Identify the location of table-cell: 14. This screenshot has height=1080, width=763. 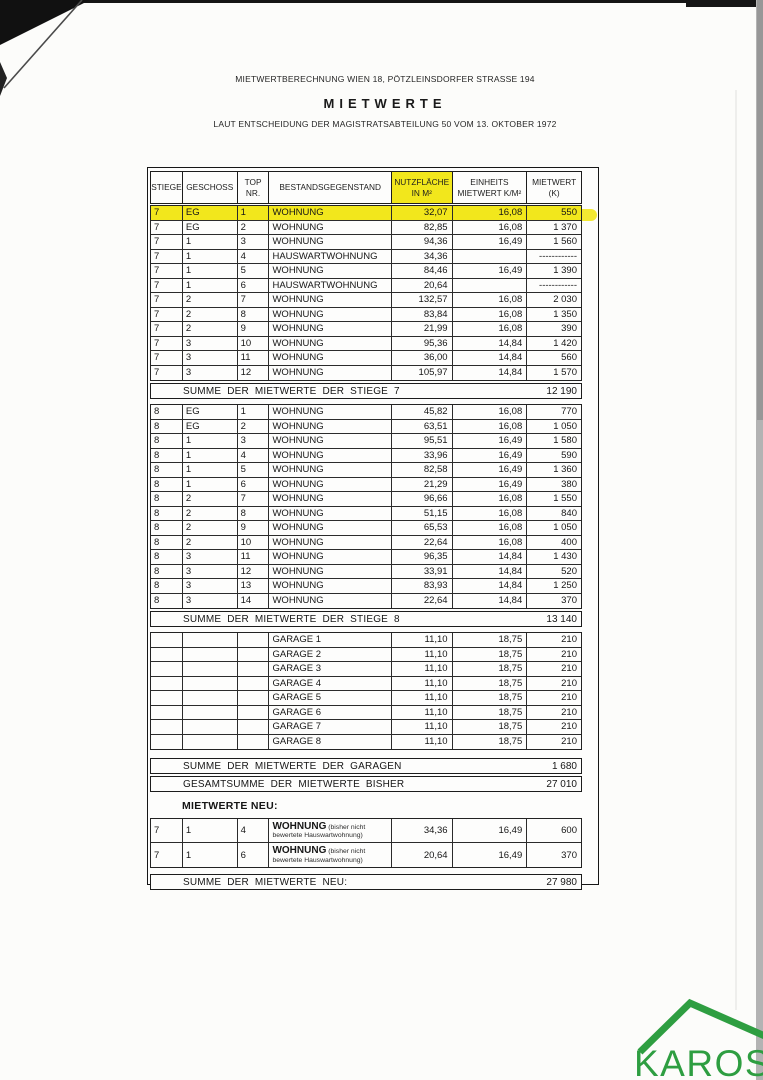
(254, 600).